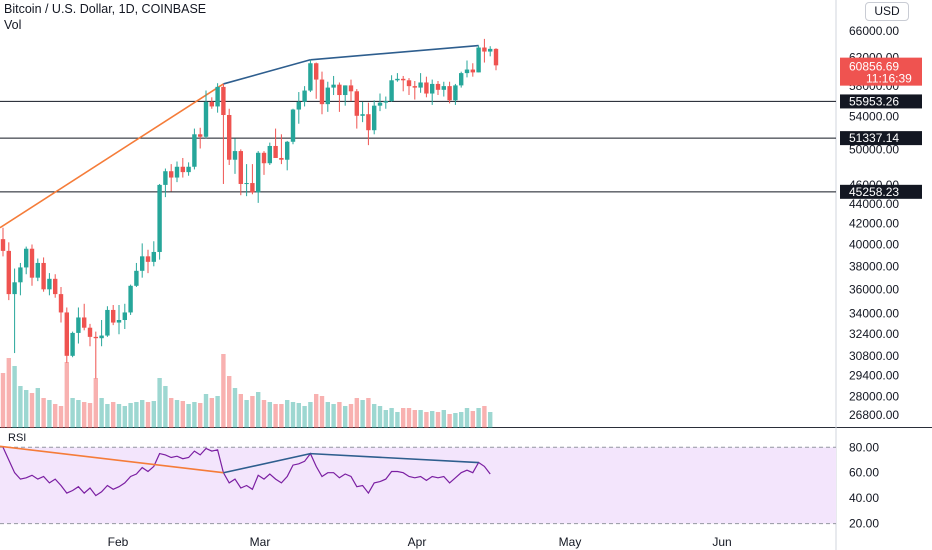 This screenshot has width=932, height=550. I want to click on rsi-line, so click(246, 472).